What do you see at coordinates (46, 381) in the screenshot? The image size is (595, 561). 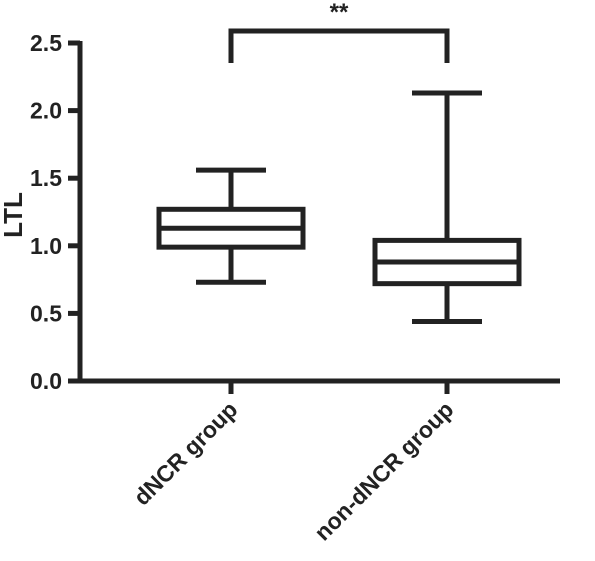 I see `y-tick-label: 0.0` at bounding box center [46, 381].